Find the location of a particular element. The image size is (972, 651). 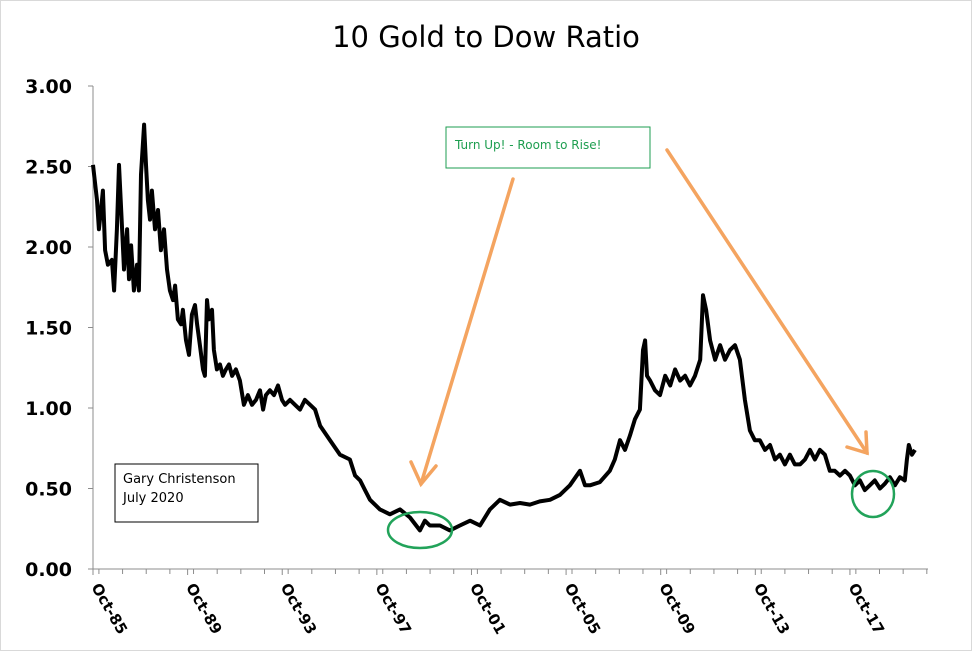

x-tick-label: Oct-93 is located at coordinates (299, 608).